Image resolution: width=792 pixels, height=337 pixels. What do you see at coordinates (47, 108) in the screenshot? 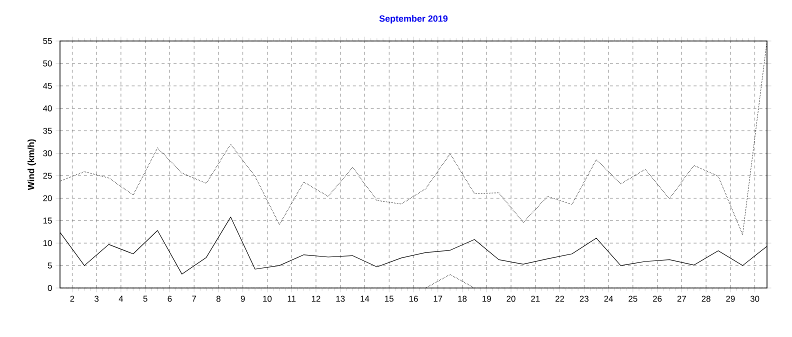
I see `y-tick-label: 40` at bounding box center [47, 108].